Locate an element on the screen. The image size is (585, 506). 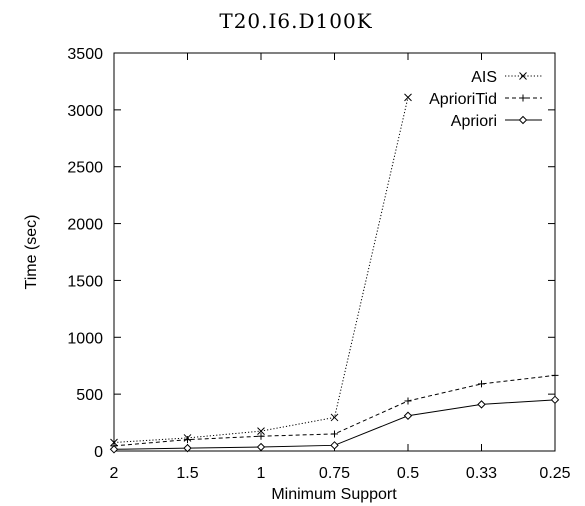
x-tick-label: 1.5 is located at coordinates (187, 473).